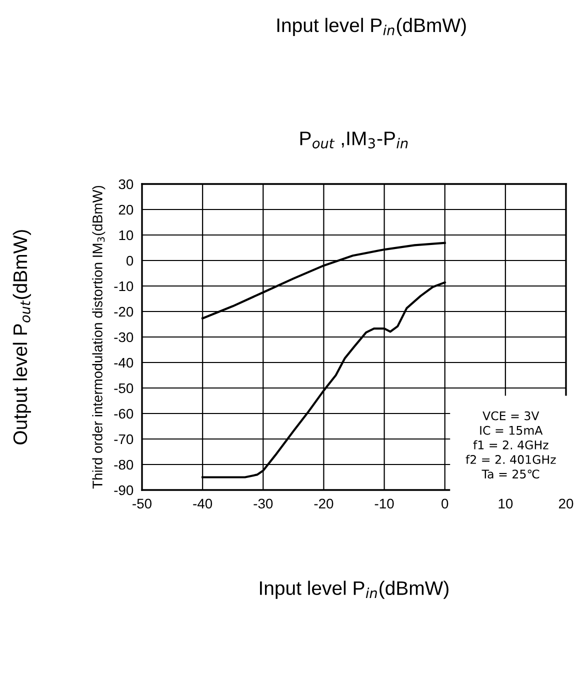 This screenshot has width=579, height=684. What do you see at coordinates (21, 337) in the screenshot?
I see `y-axis-title: Output level P$_{out}$(dBmW)` at bounding box center [21, 337].